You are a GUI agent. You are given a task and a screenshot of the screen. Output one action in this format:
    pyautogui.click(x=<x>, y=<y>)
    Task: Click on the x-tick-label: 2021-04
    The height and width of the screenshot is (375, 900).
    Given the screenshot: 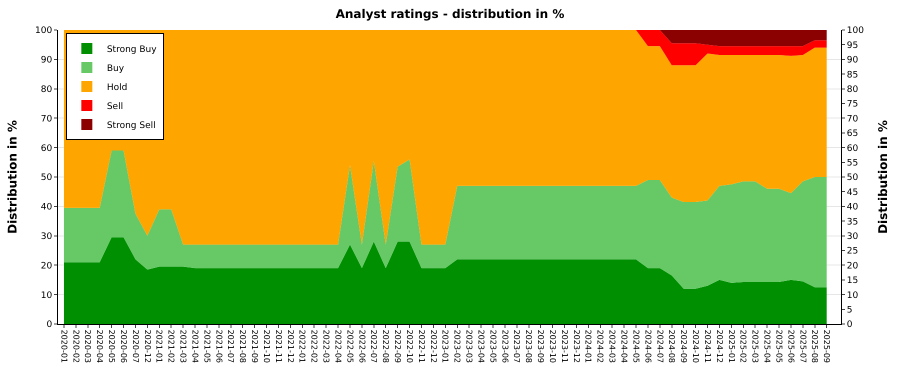 What is the action you would take?
    pyautogui.click(x=195, y=347)
    